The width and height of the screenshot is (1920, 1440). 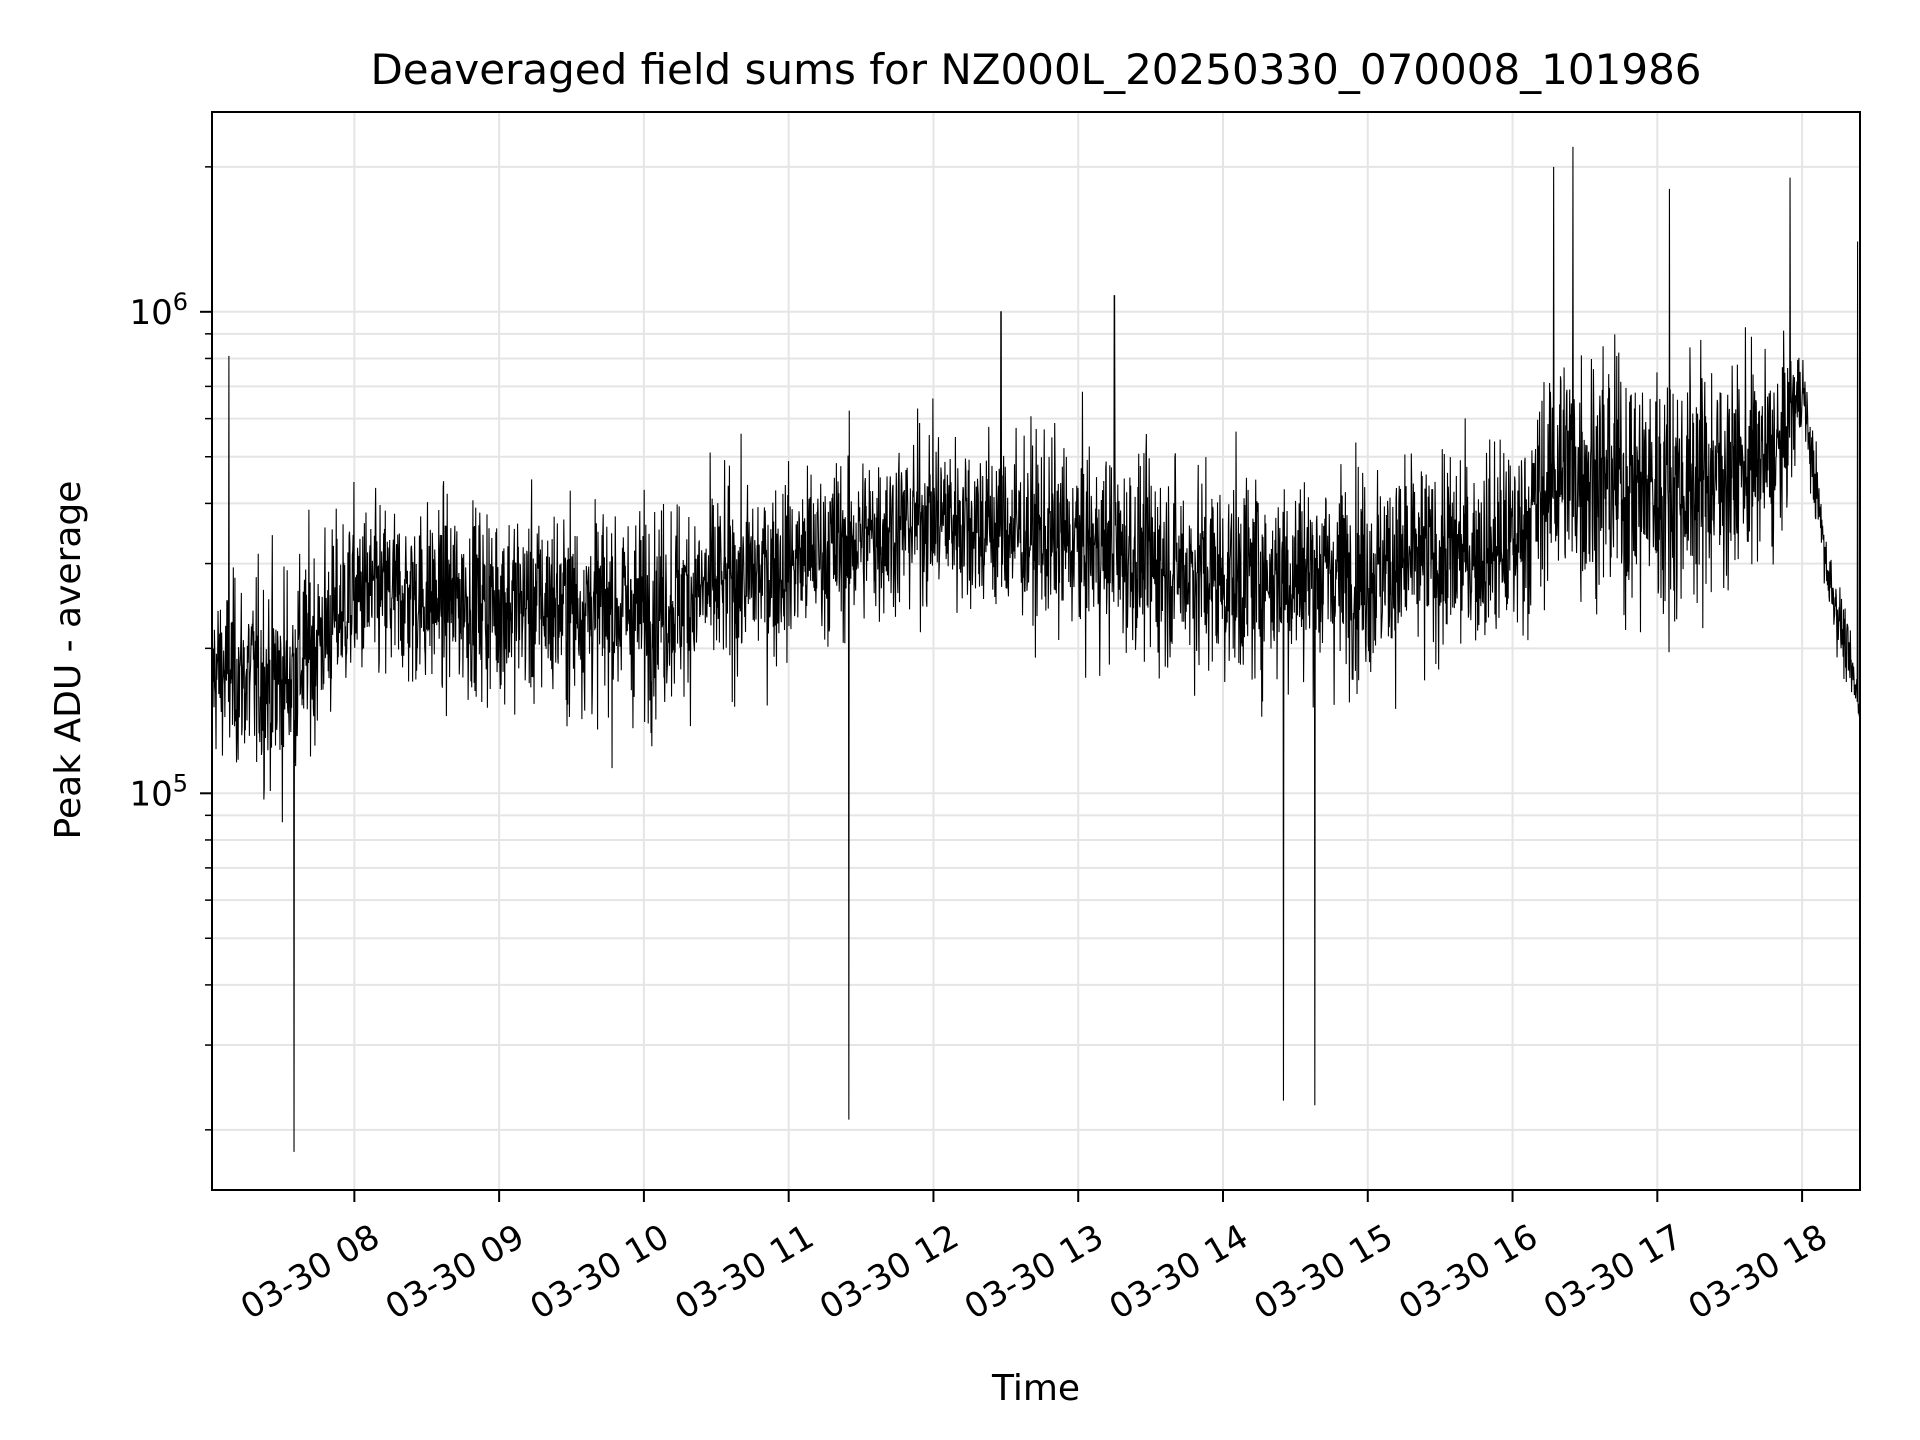 I want to click on y-tick-exponent: 5, so click(x=180, y=783).